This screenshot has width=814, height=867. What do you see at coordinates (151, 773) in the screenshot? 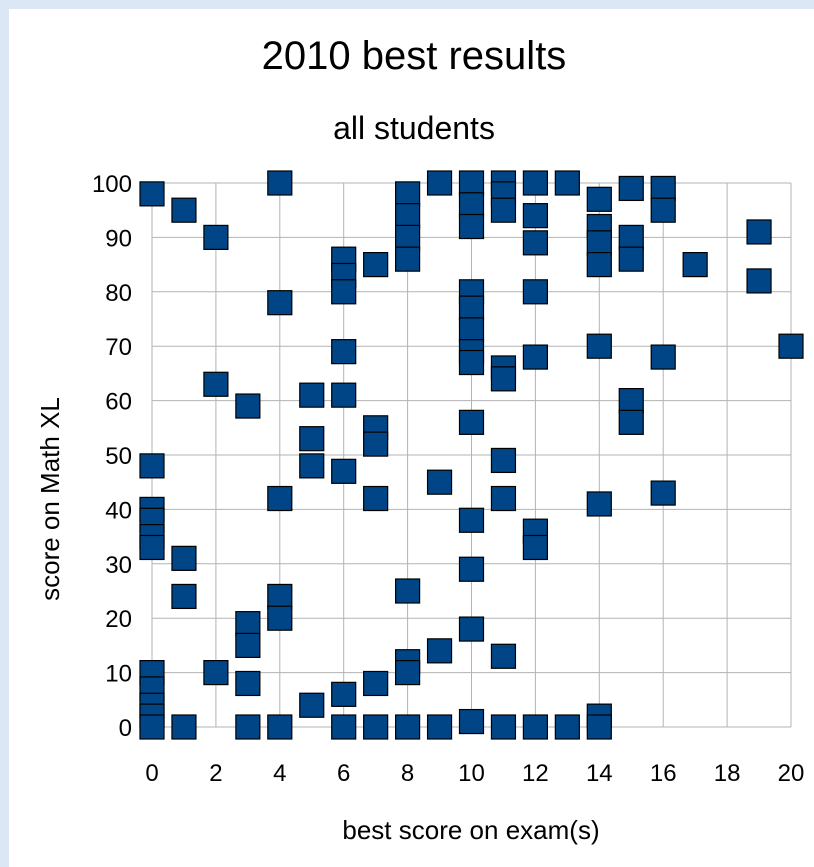
I see `x-tick-label: 0` at bounding box center [151, 773].